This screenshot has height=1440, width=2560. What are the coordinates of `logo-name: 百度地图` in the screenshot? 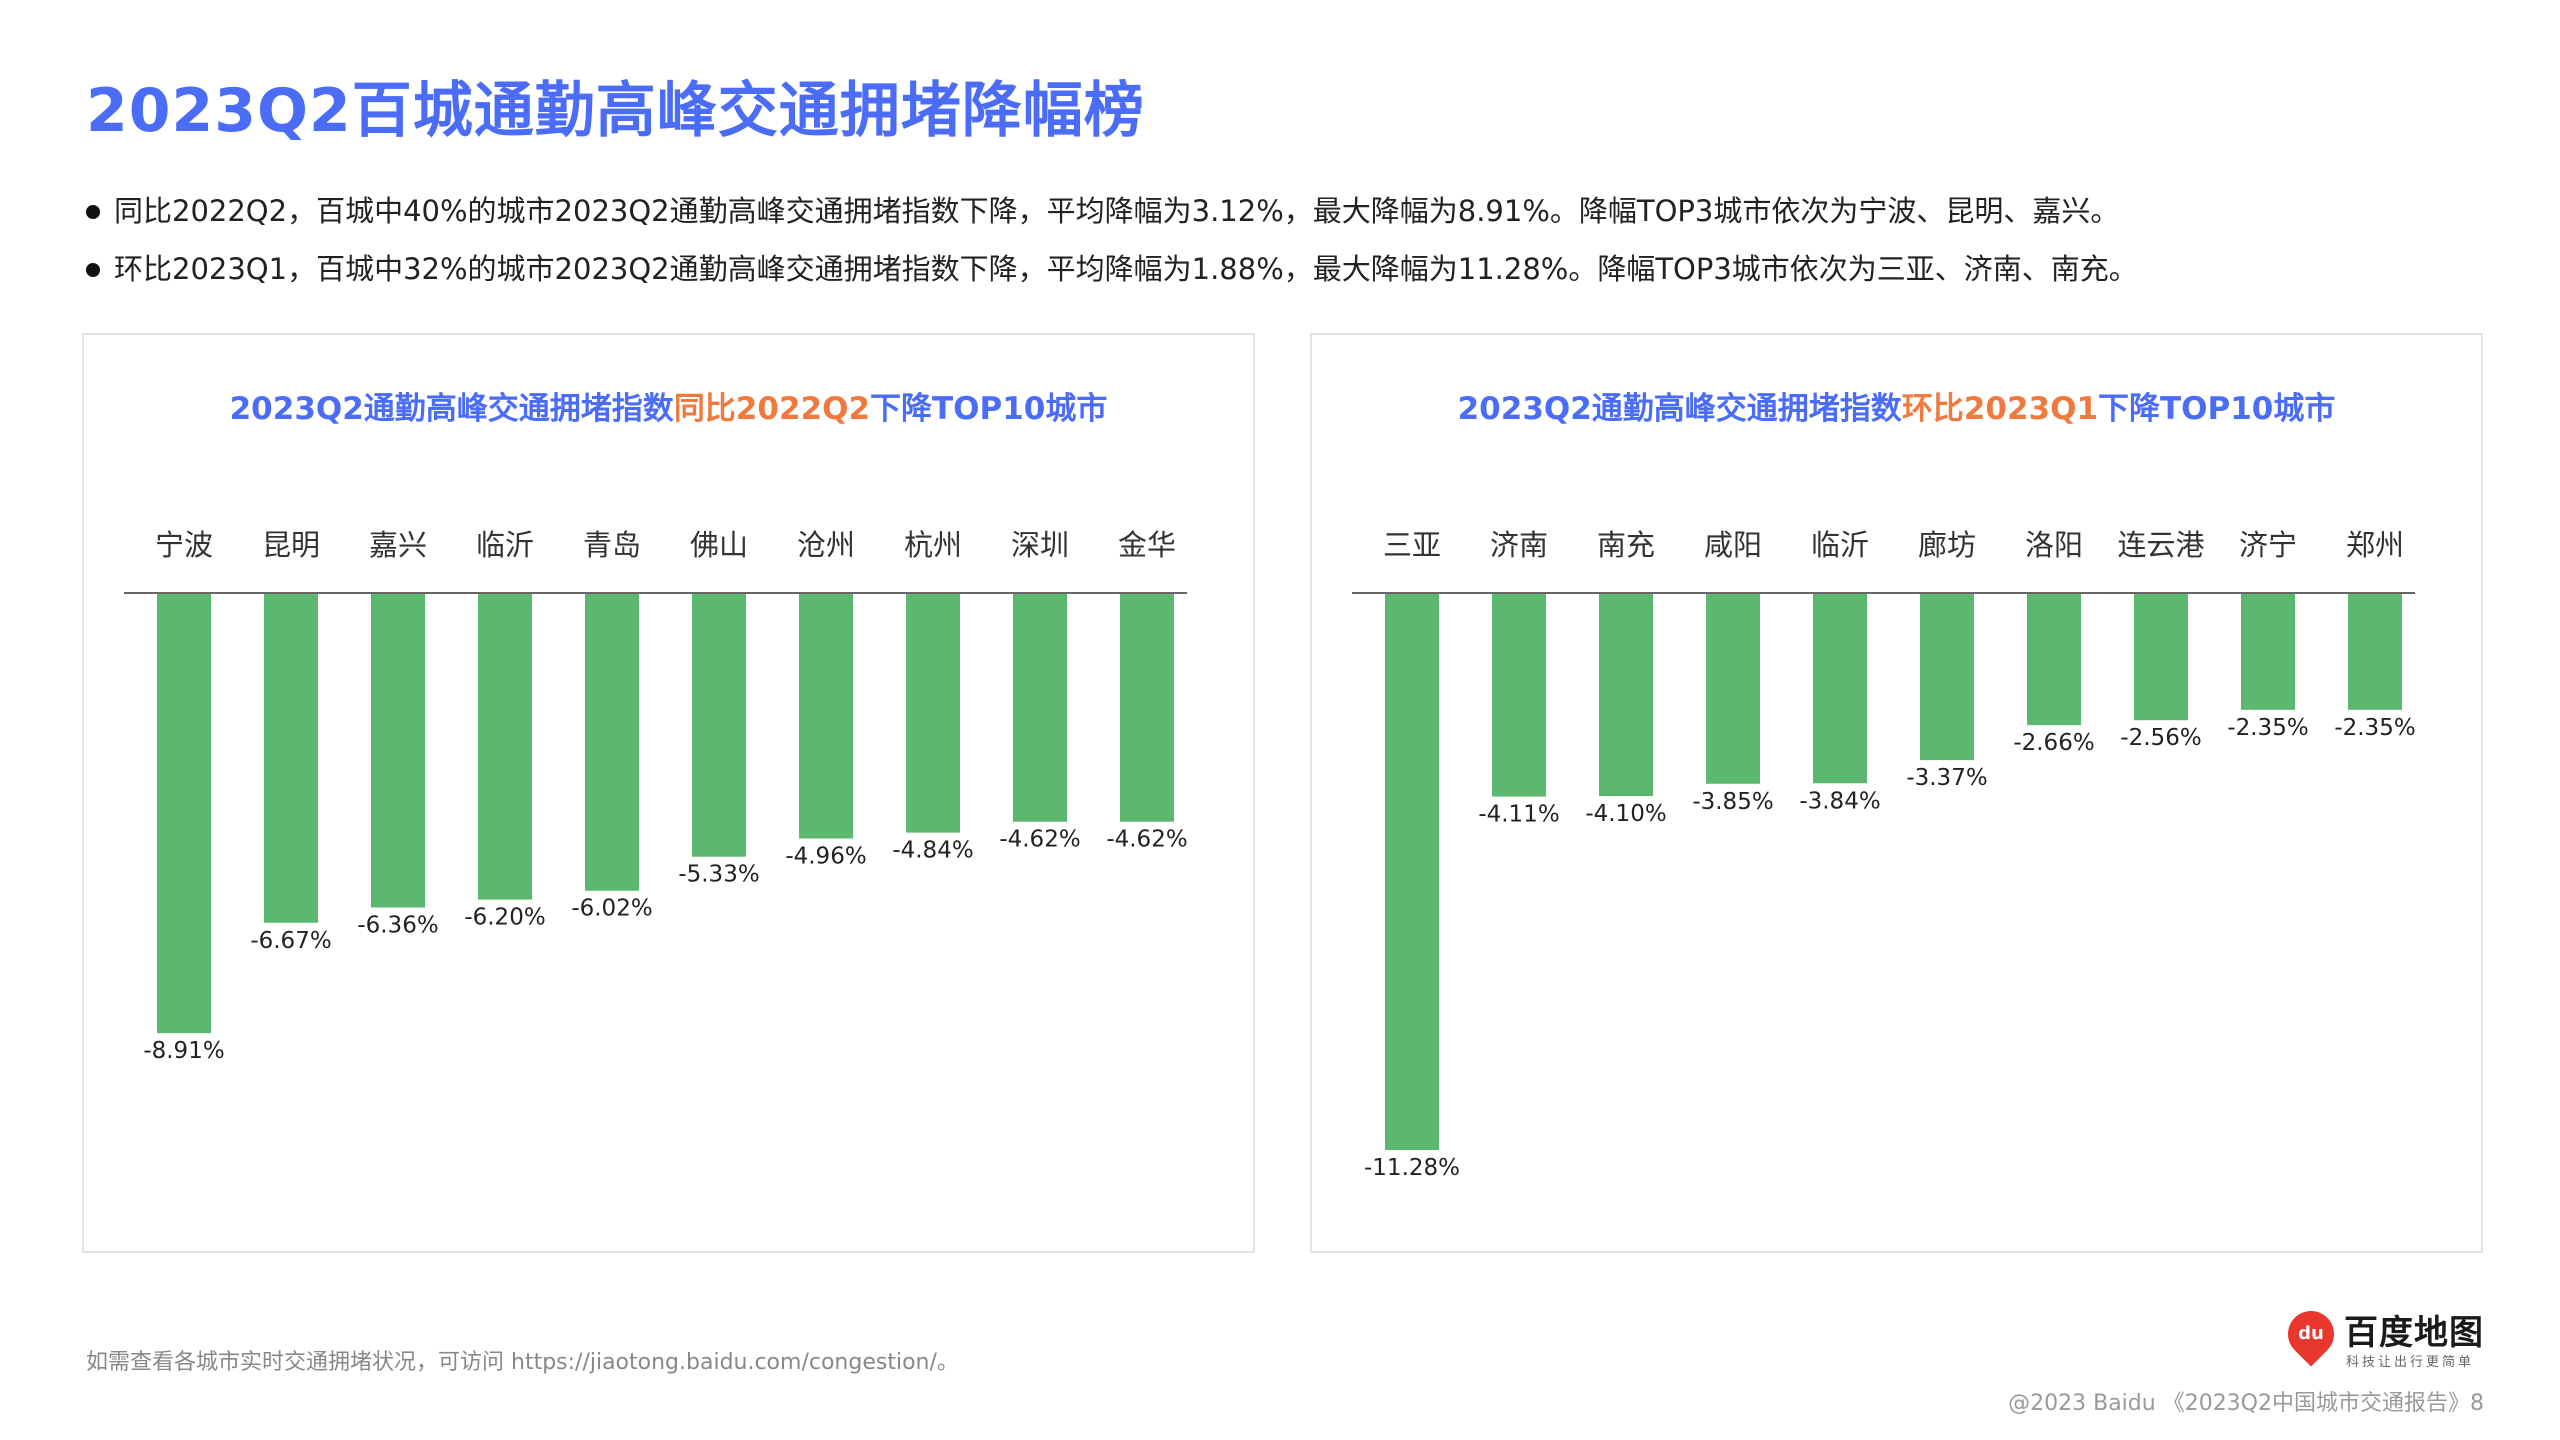 It's located at (2414, 1333).